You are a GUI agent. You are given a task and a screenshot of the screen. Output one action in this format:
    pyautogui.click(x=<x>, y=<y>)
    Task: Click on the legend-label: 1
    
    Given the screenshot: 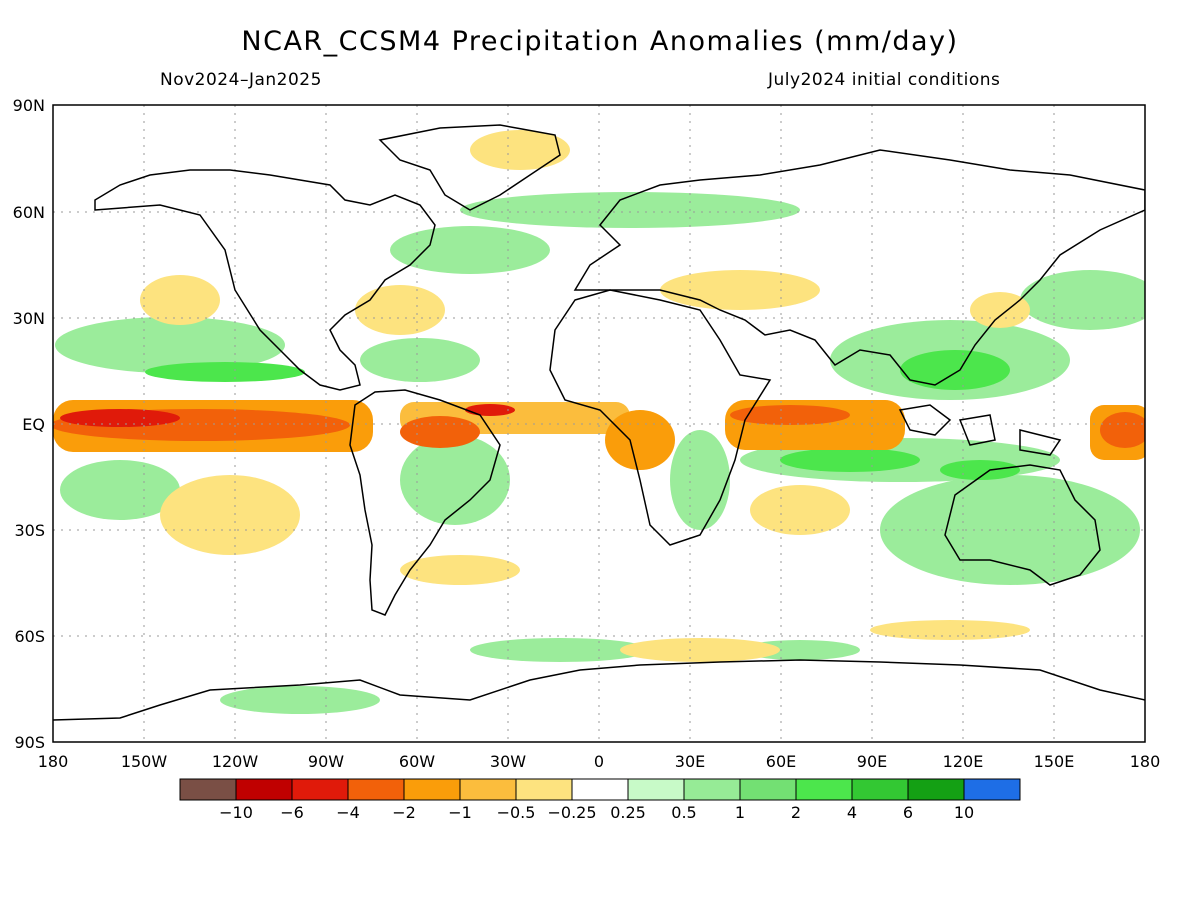 What is the action you would take?
    pyautogui.click(x=740, y=812)
    